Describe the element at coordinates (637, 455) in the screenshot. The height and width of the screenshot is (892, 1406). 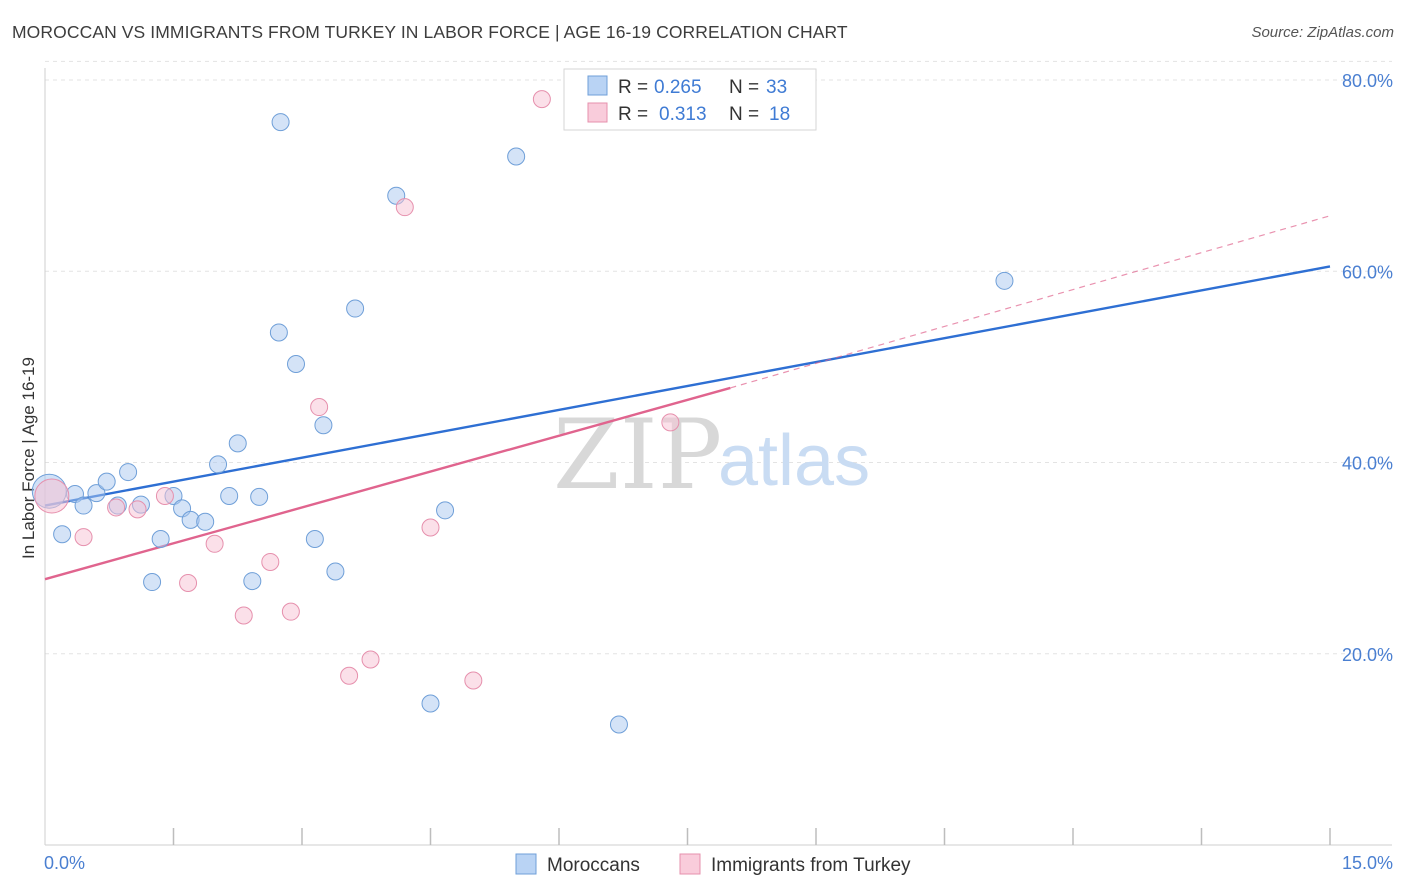
I see `watermark-zip: ZIP` at that location.